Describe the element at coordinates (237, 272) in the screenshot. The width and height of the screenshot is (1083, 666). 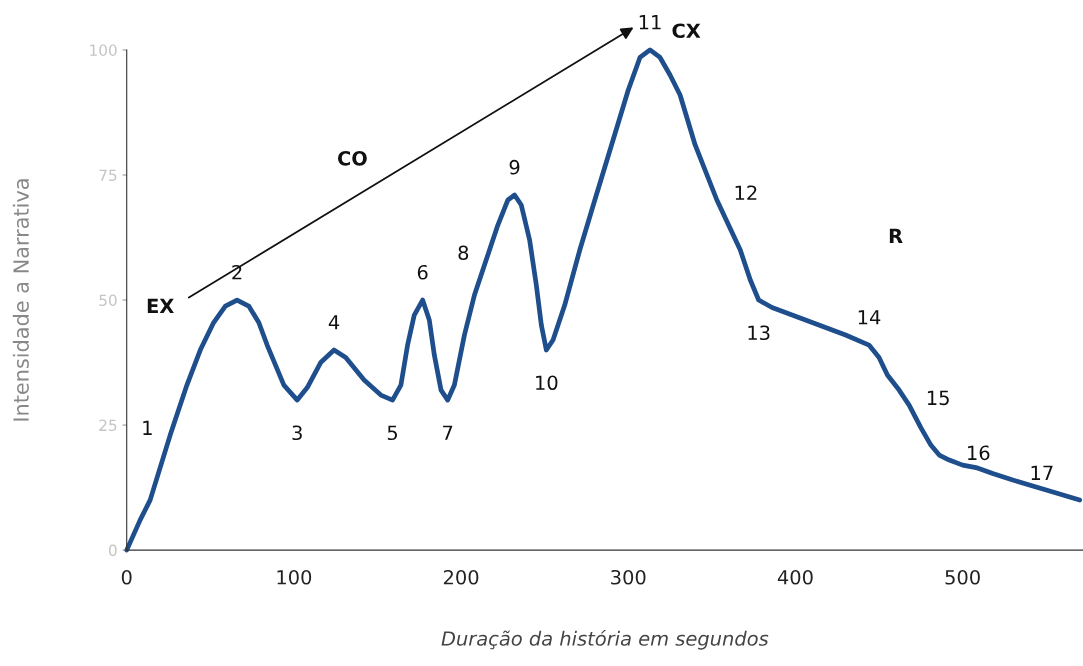
I see `annotation: 2` at that location.